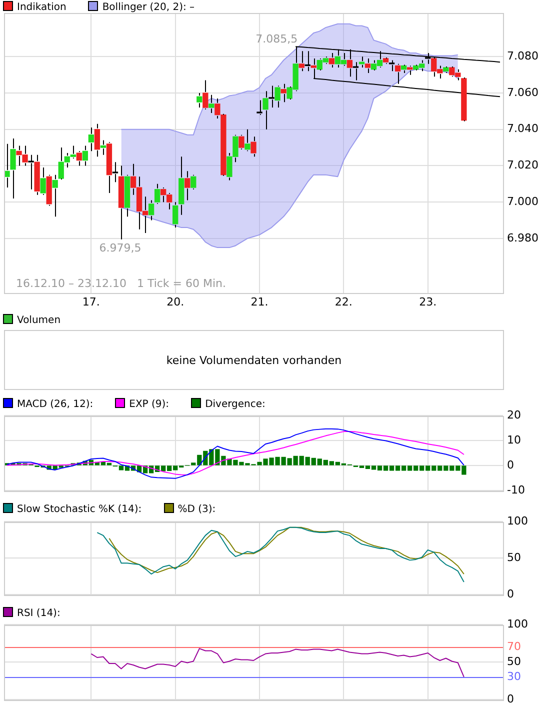 This screenshot has width=545, height=710. Describe the element at coordinates (38, 613) in the screenshot. I see `legend-label: RSI (14):` at that location.